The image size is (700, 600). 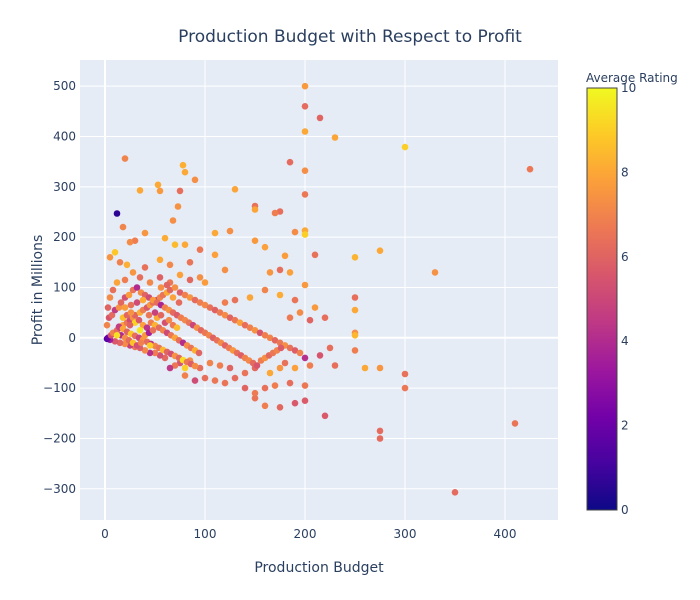 What do you see at coordinates (350, 37) in the screenshot?
I see `chart-title: Production Budget with Respect to Profit` at bounding box center [350, 37].